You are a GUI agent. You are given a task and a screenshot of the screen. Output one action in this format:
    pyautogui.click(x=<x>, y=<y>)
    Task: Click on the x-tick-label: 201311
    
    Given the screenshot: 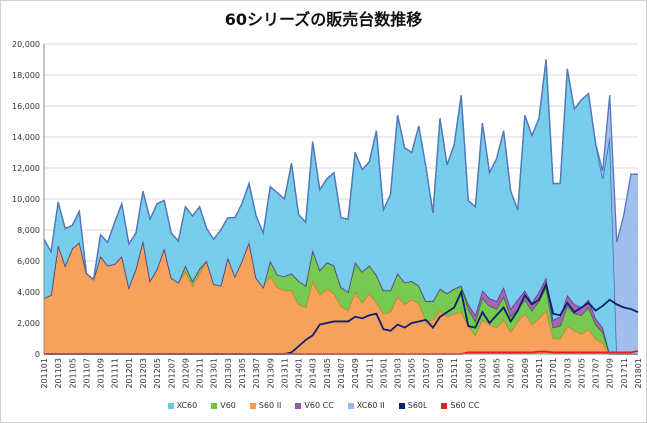 What is the action you would take?
    pyautogui.click(x=284, y=373)
    